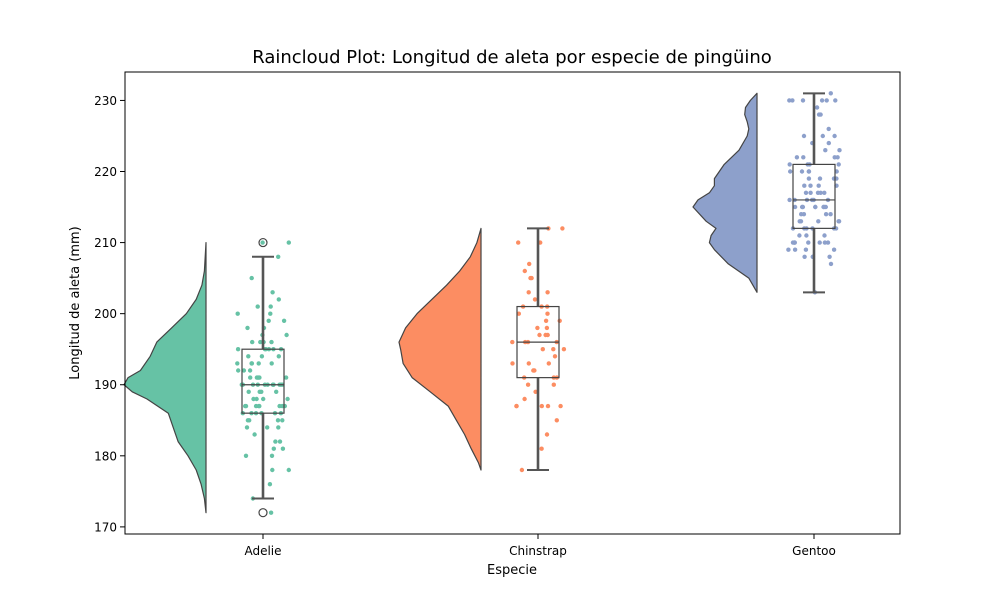 The width and height of the screenshot is (1000, 600). What do you see at coordinates (262, 551) in the screenshot?
I see `x-tick-label: Adelie` at bounding box center [262, 551].